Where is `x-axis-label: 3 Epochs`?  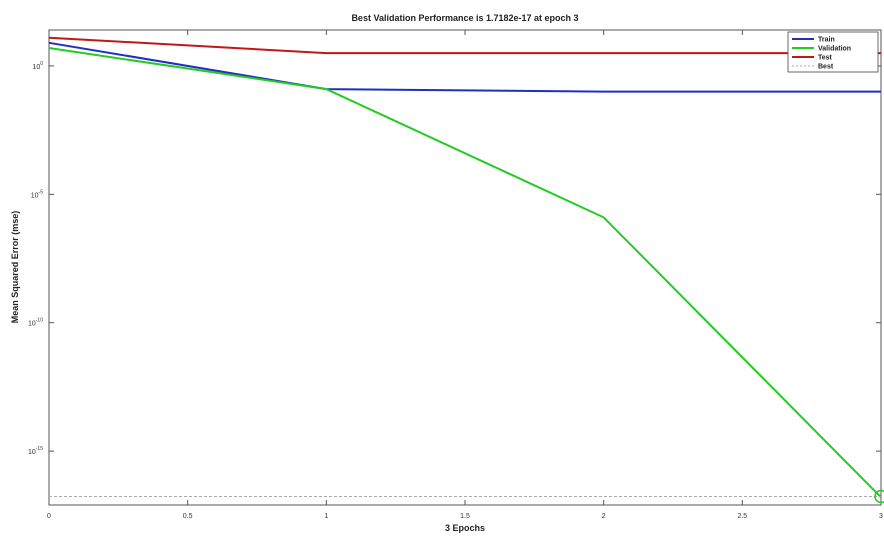 x-axis-label: 3 Epochs is located at coordinates (465, 528).